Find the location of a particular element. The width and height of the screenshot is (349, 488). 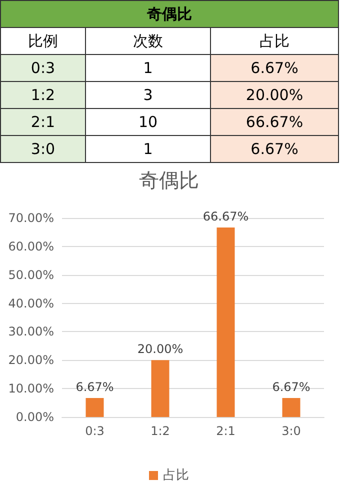

data-label: 3 is located at coordinates (148, 95).